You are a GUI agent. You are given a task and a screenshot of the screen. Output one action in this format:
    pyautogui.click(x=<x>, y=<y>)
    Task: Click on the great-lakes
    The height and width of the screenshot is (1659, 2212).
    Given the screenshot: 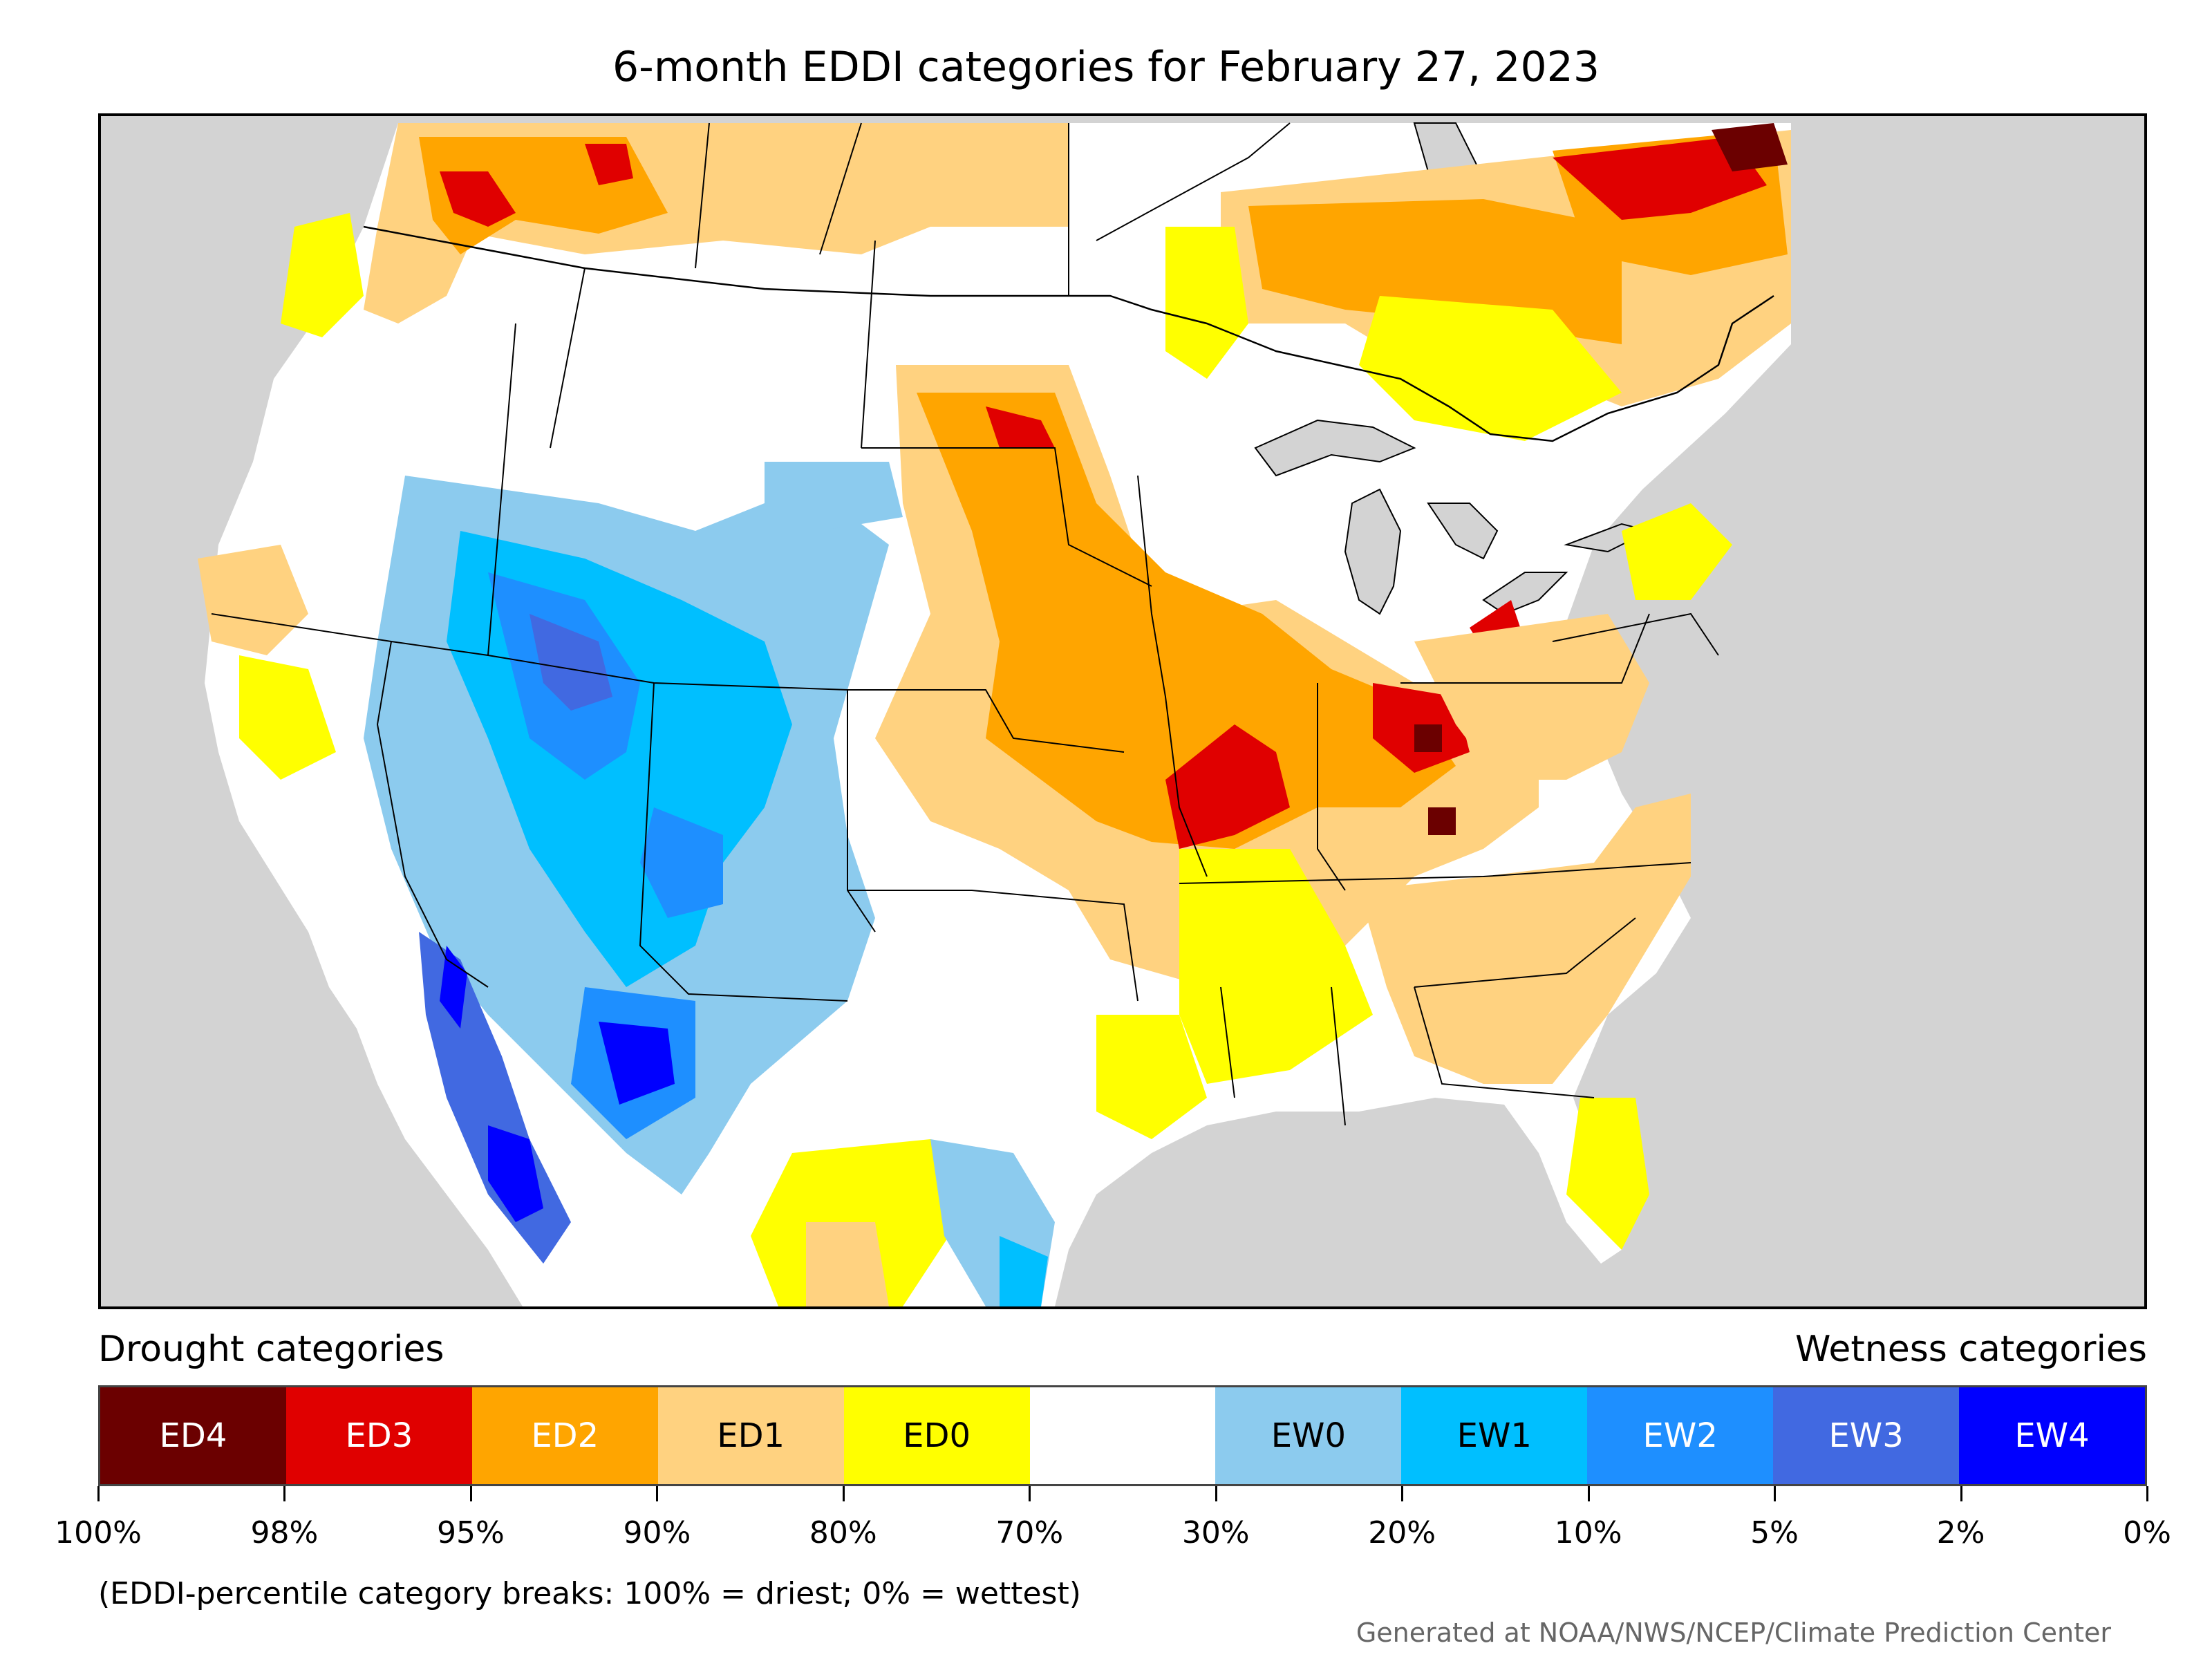 What is the action you would take?
    pyautogui.click(x=1452, y=517)
    